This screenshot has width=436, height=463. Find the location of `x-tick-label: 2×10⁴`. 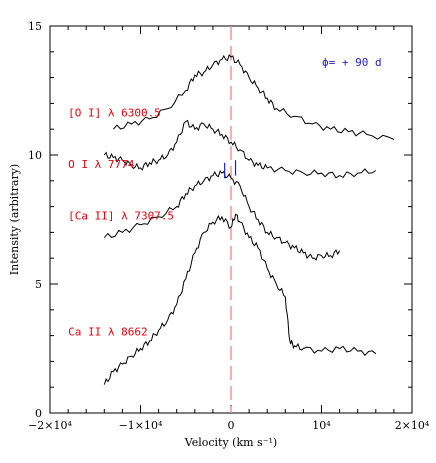

x-tick-label: 2×10⁴ is located at coordinates (412, 425).